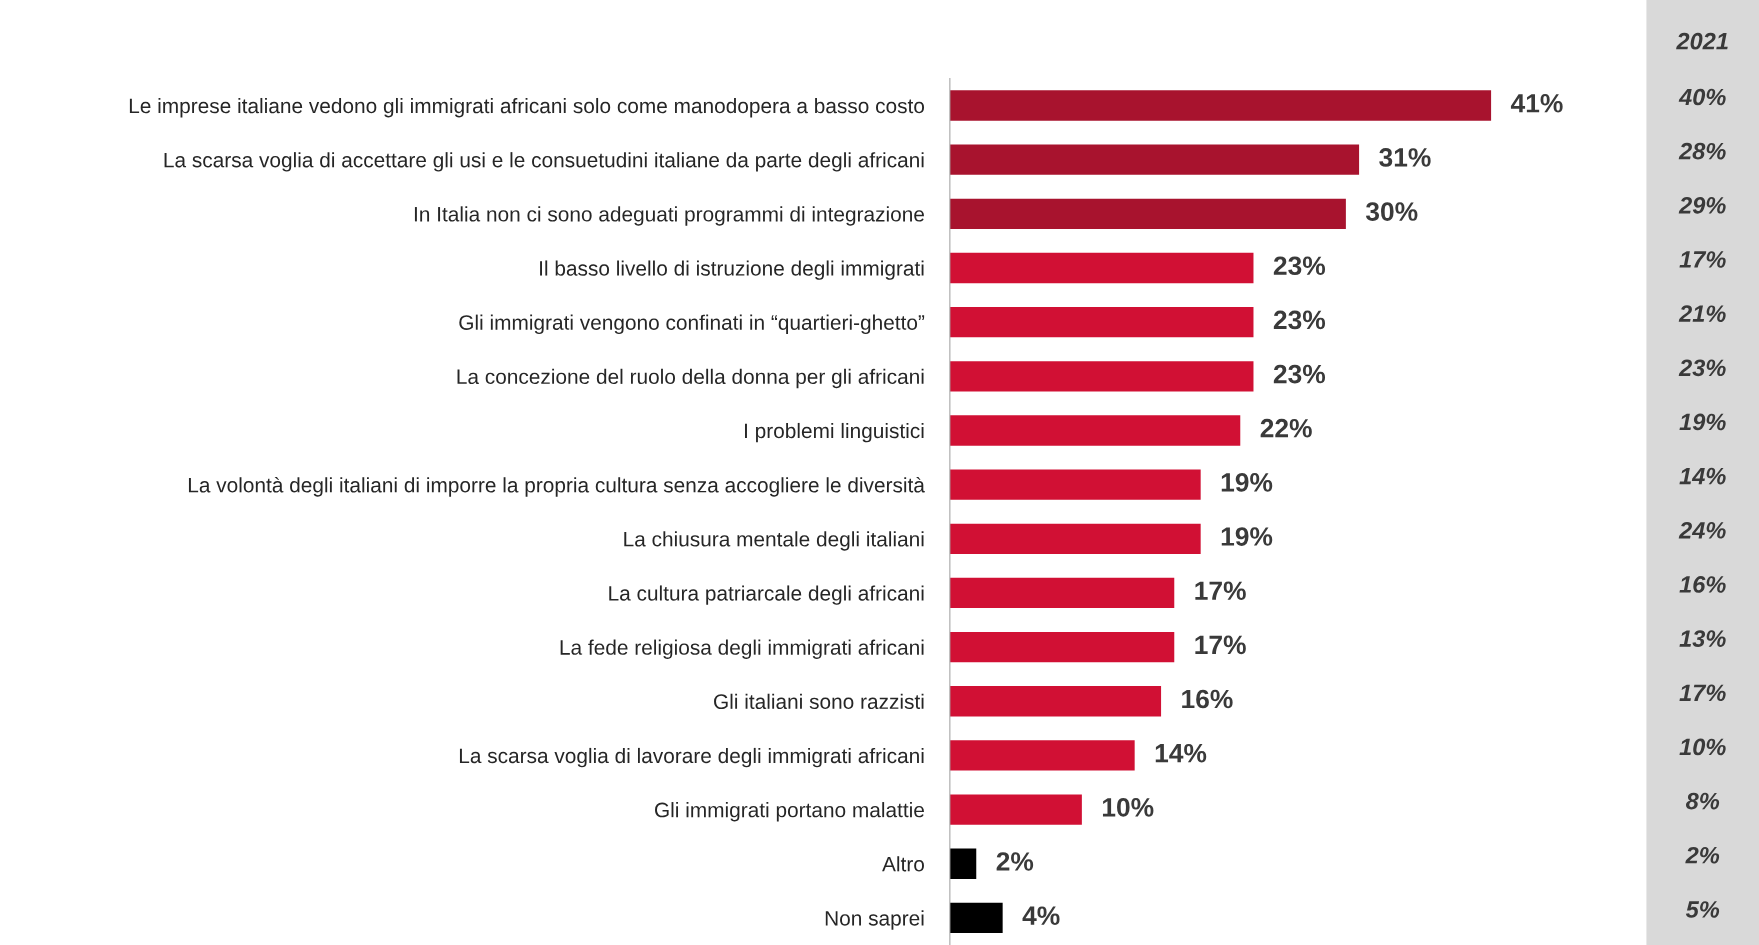 The width and height of the screenshot is (1759, 945). Describe the element at coordinates (1391, 211) in the screenshot. I see `data-label: 30%` at that location.